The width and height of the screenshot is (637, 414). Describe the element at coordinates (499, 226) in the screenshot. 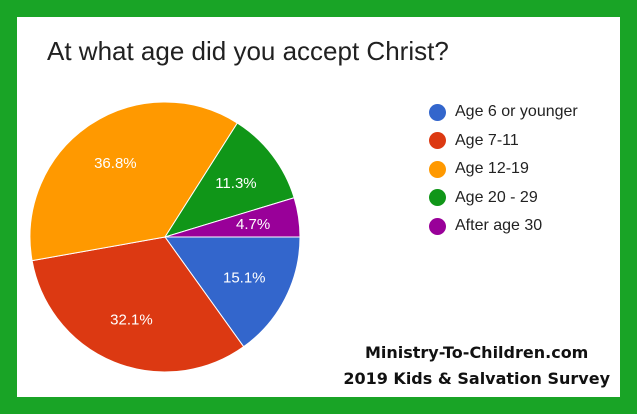

I see `legend-label: After age 30` at that location.